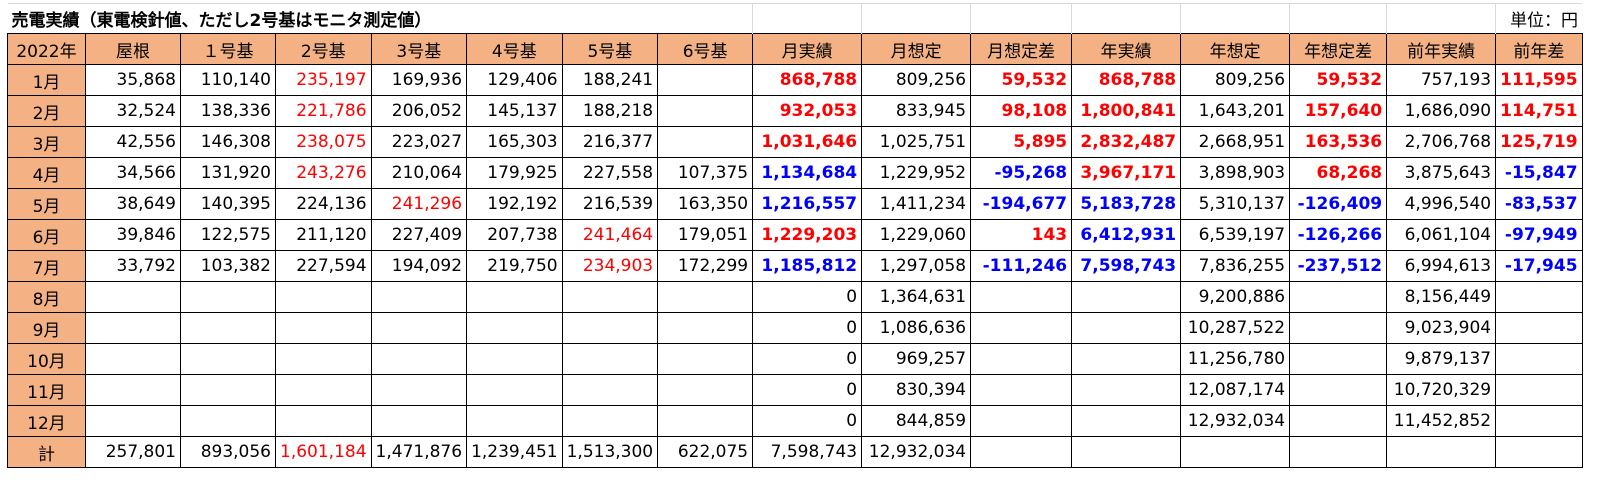  What do you see at coordinates (1126, 111) in the screenshot?
I see `value-cell: 1,800,841` at bounding box center [1126, 111].